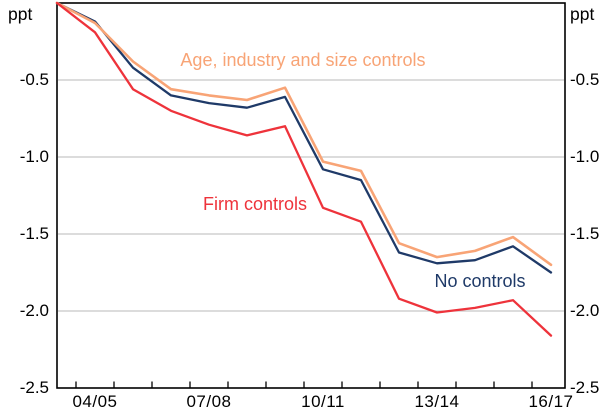 This screenshot has width=605, height=418. I want to click on y-axis-tick-label-right: -2.5, so click(585, 387).